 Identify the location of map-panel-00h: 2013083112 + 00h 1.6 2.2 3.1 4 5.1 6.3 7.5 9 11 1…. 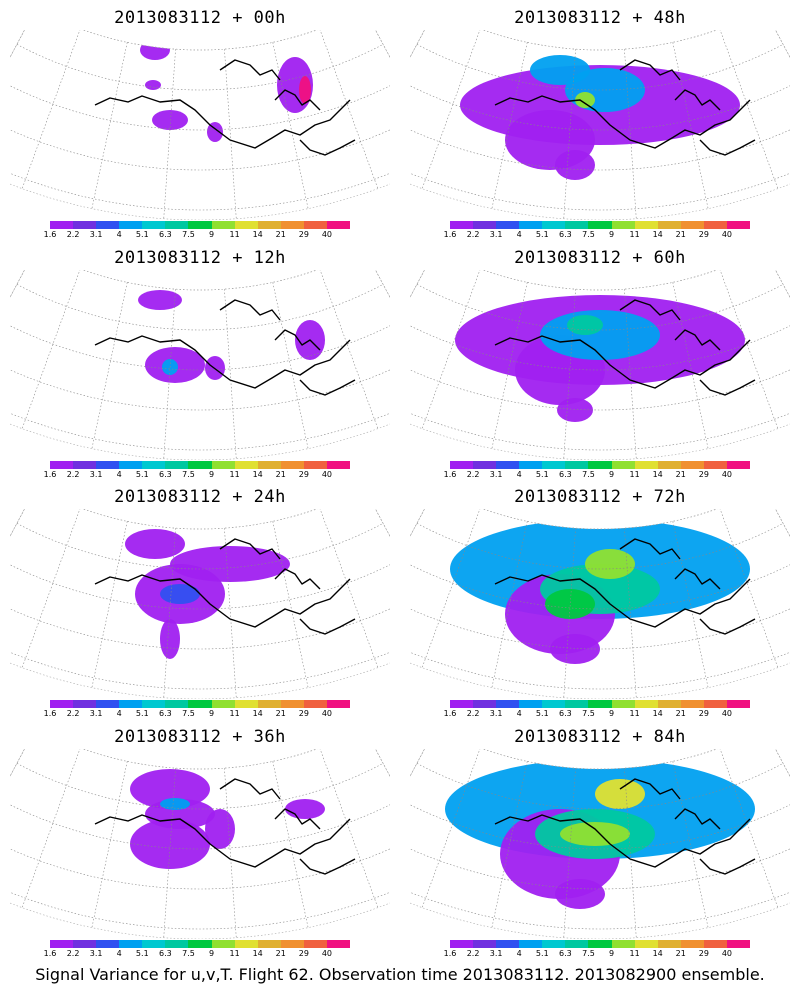
(200, 128).